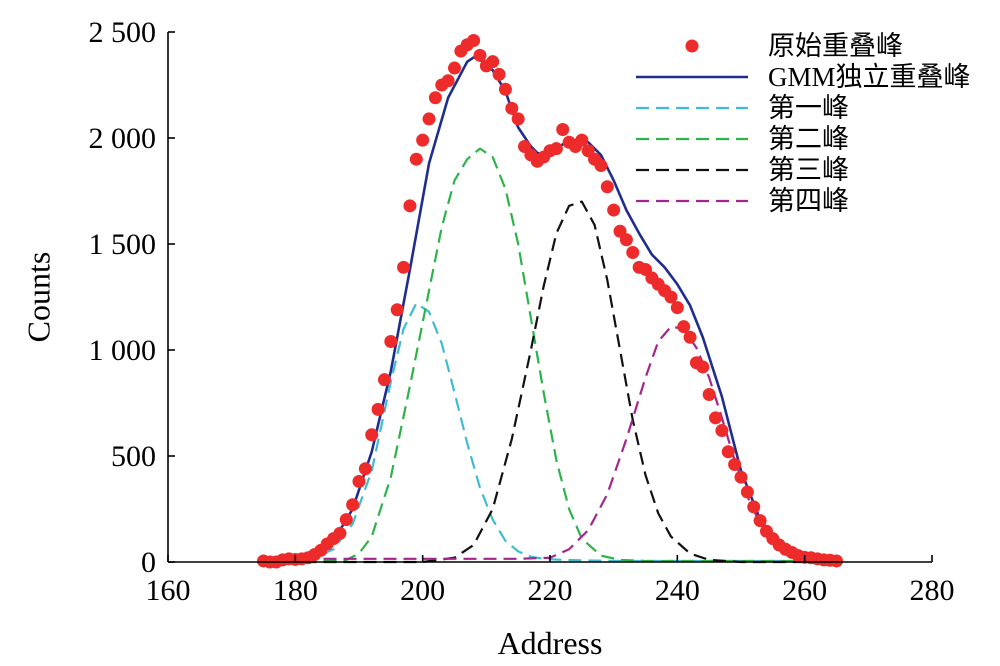  What do you see at coordinates (38, 297) in the screenshot?
I see `y-axis-title: Counts` at bounding box center [38, 297].